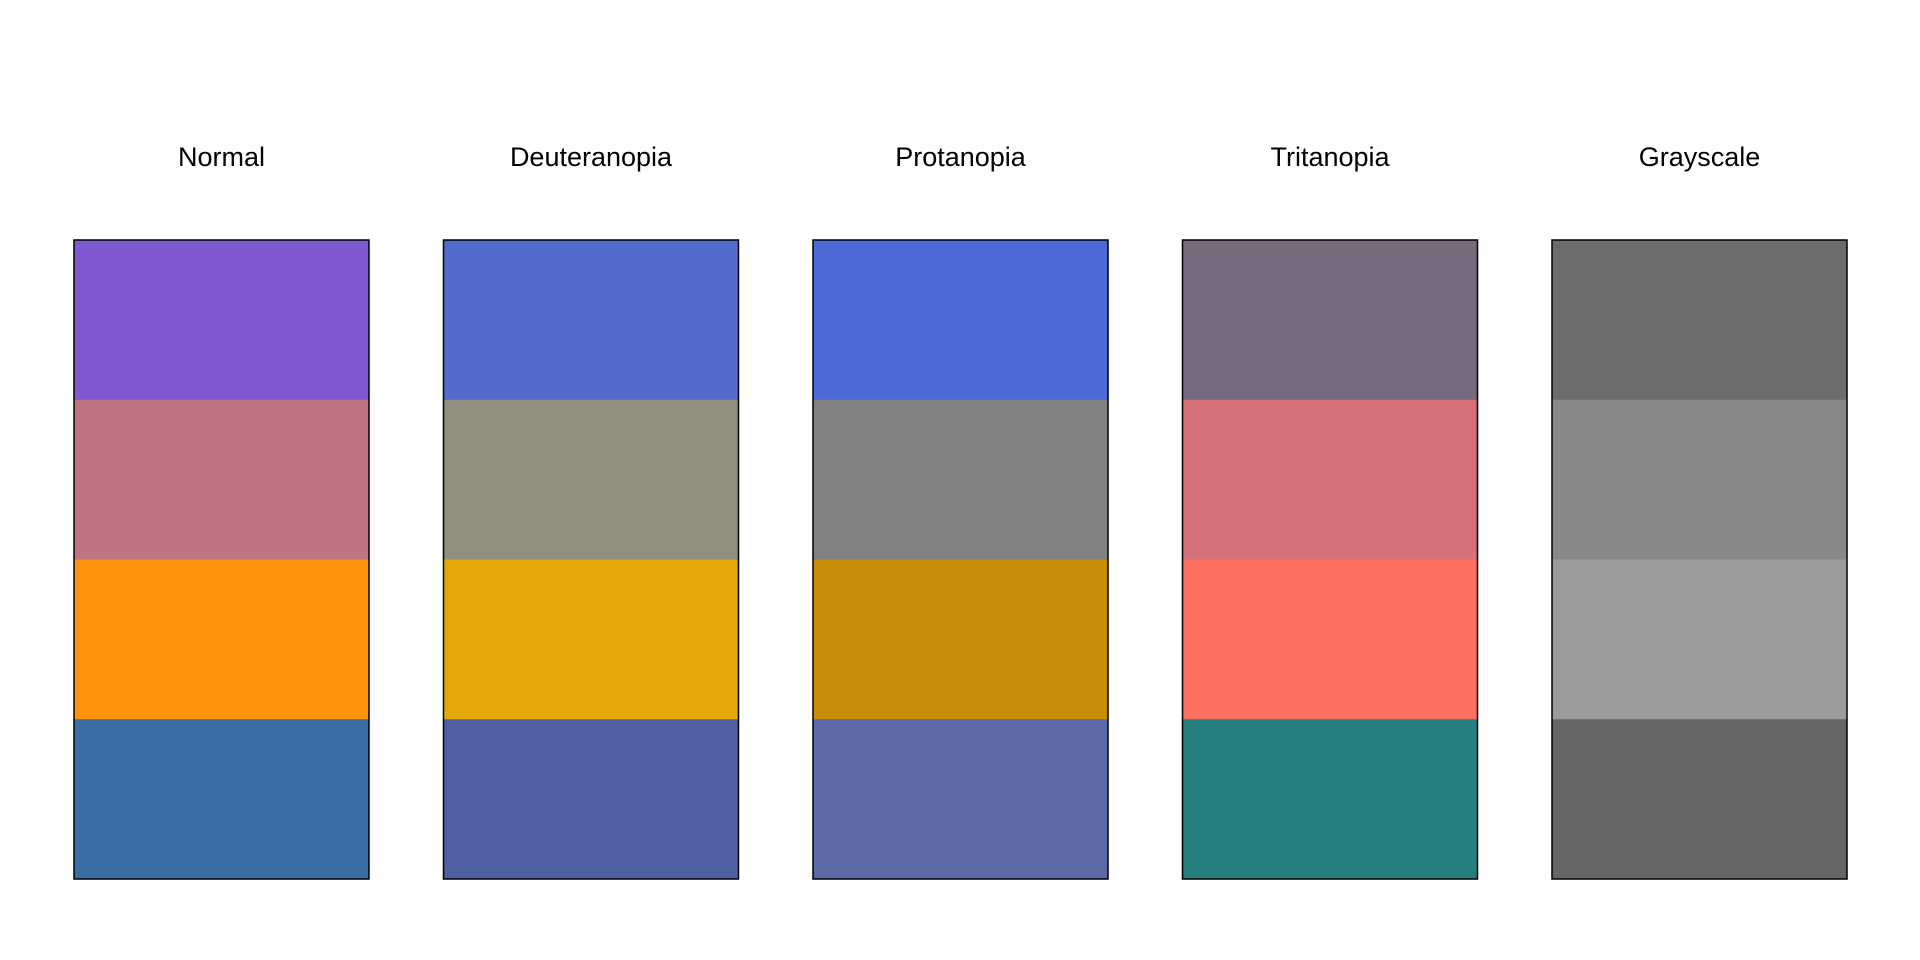 The image size is (1920, 960). What do you see at coordinates (961, 157) in the screenshot?
I see `panel-title: Protanopia` at bounding box center [961, 157].